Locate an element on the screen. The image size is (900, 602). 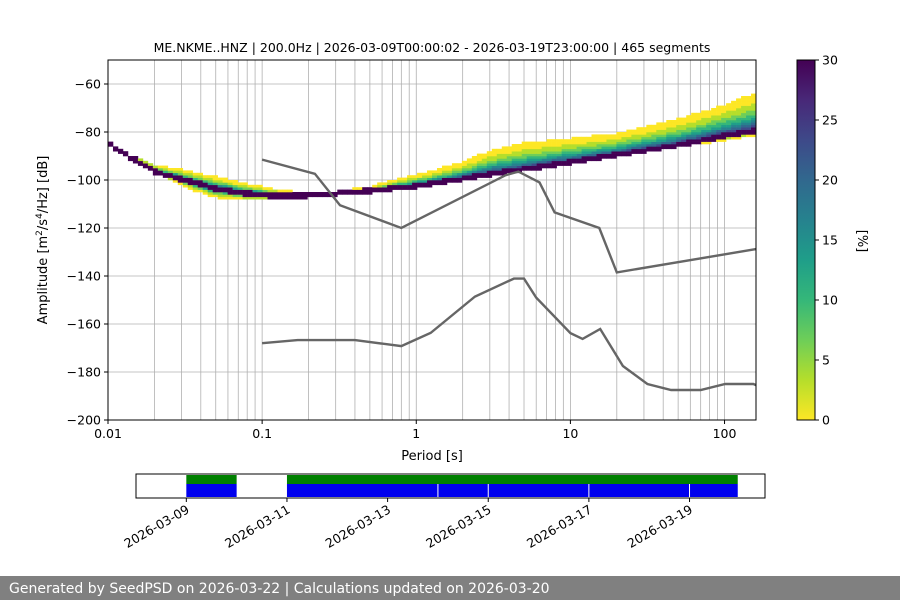
availability-tick-label: 2026-03-09 is located at coordinates (156, 526).